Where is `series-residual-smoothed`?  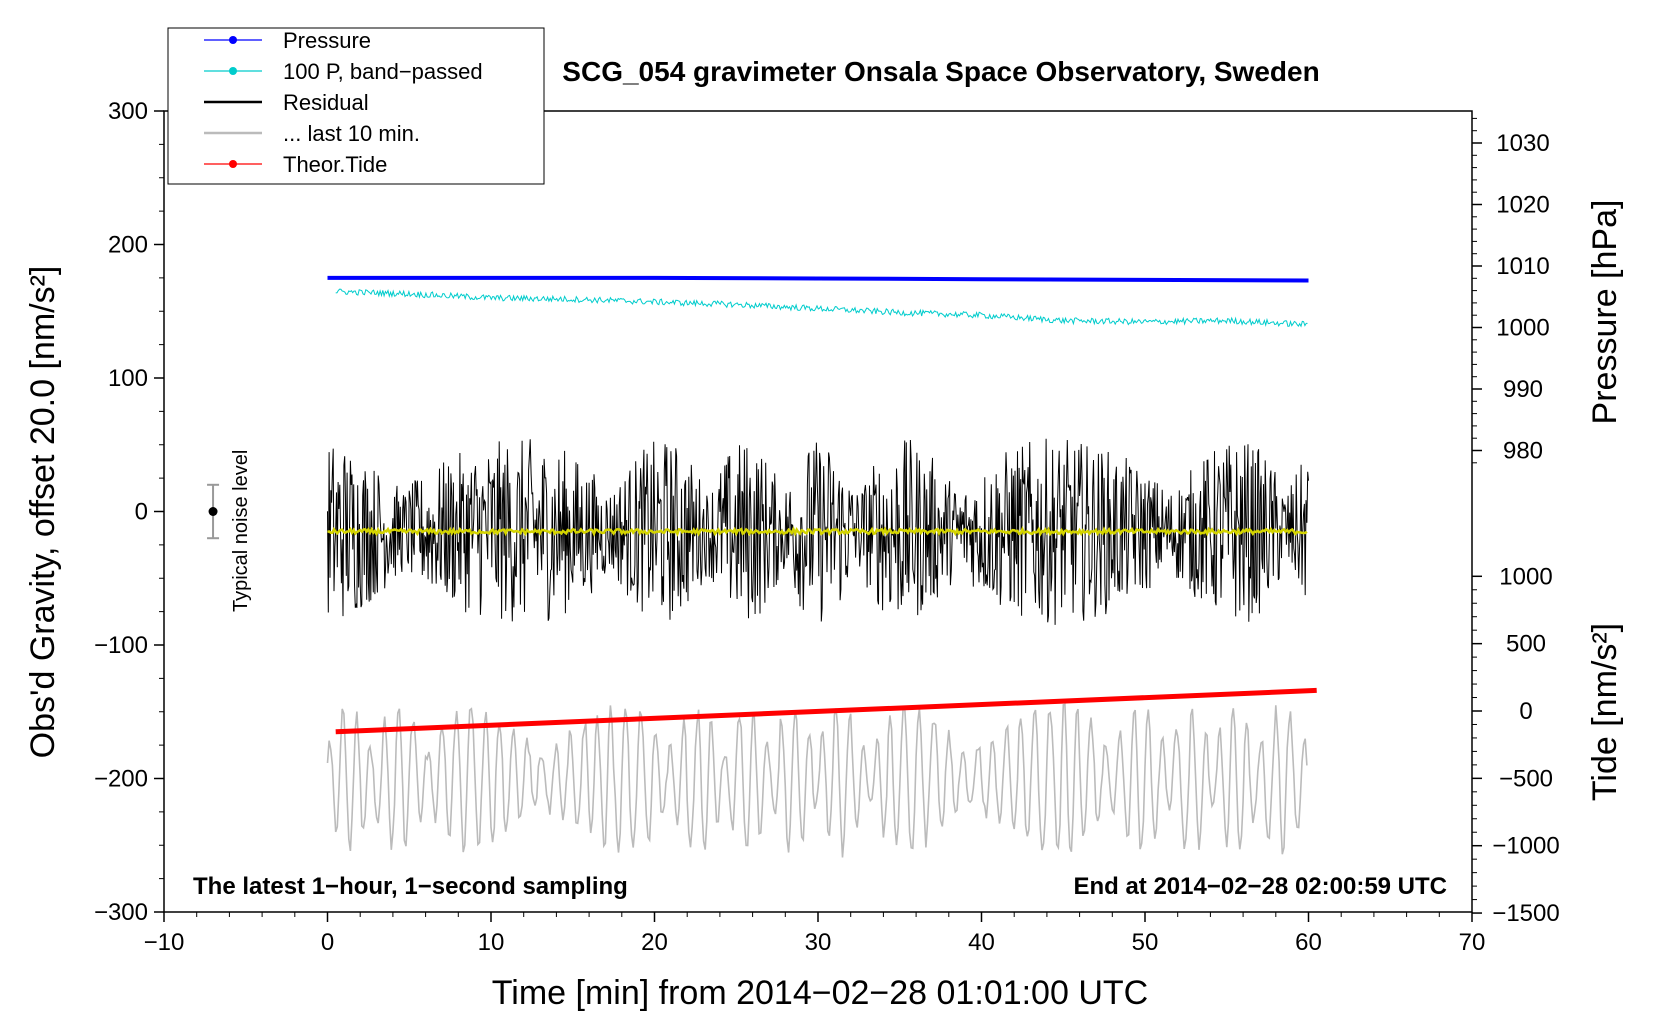 series-residual-smoothed is located at coordinates (817, 531).